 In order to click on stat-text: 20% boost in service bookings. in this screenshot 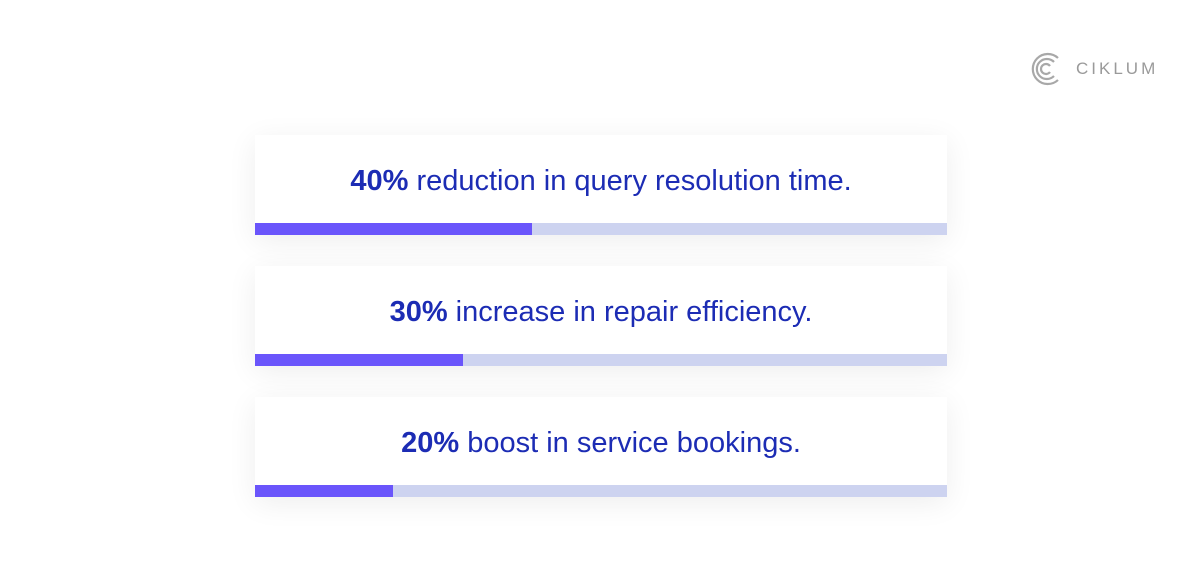, I will do `click(601, 443)`.